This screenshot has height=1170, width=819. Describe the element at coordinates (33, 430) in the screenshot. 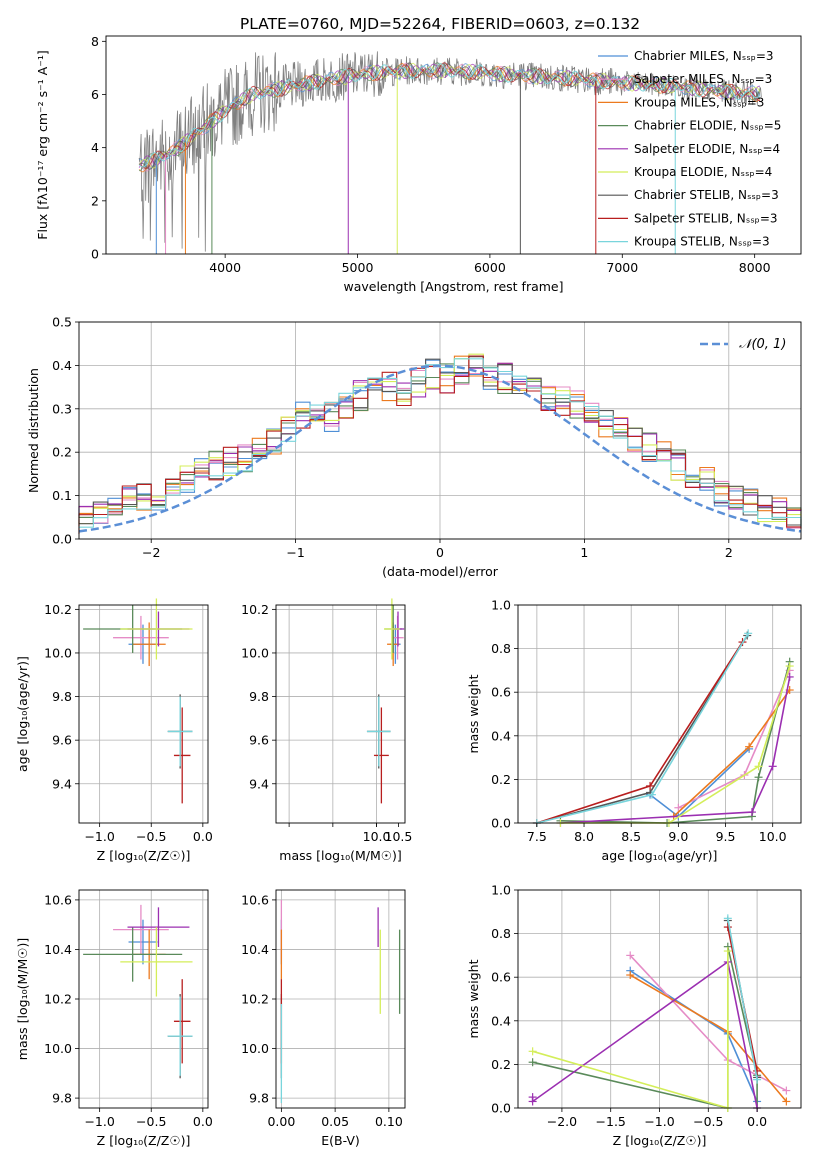

I see `y-axis-label: Normed distribution` at that location.